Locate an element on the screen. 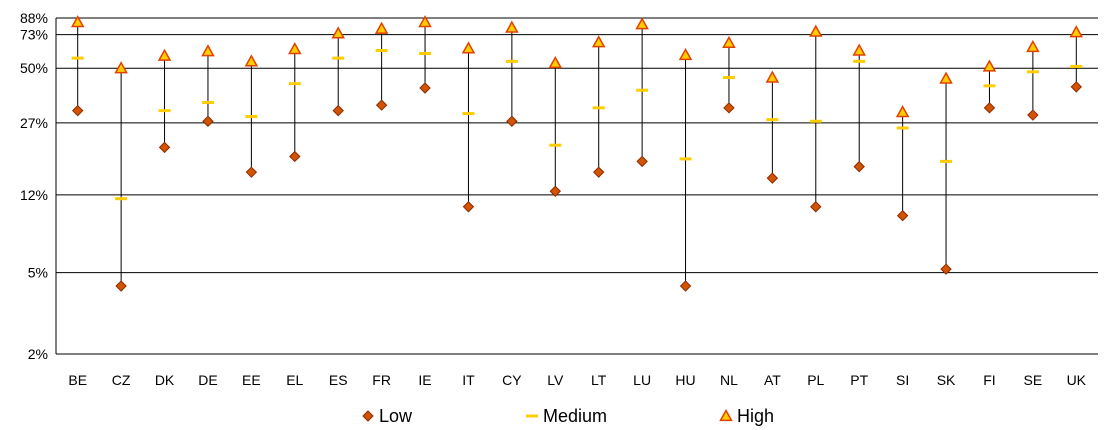  x-tick-label: ES is located at coordinates (338, 380).